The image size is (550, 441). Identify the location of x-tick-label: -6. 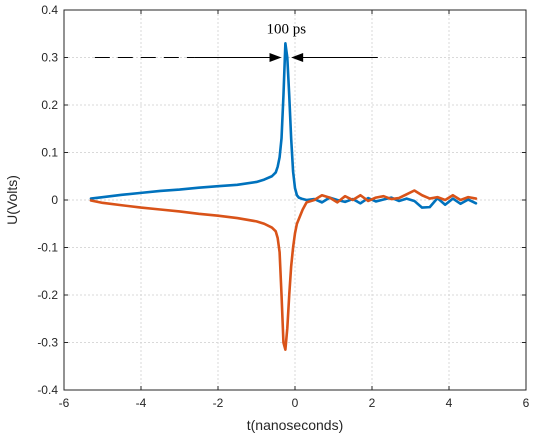
(64, 403).